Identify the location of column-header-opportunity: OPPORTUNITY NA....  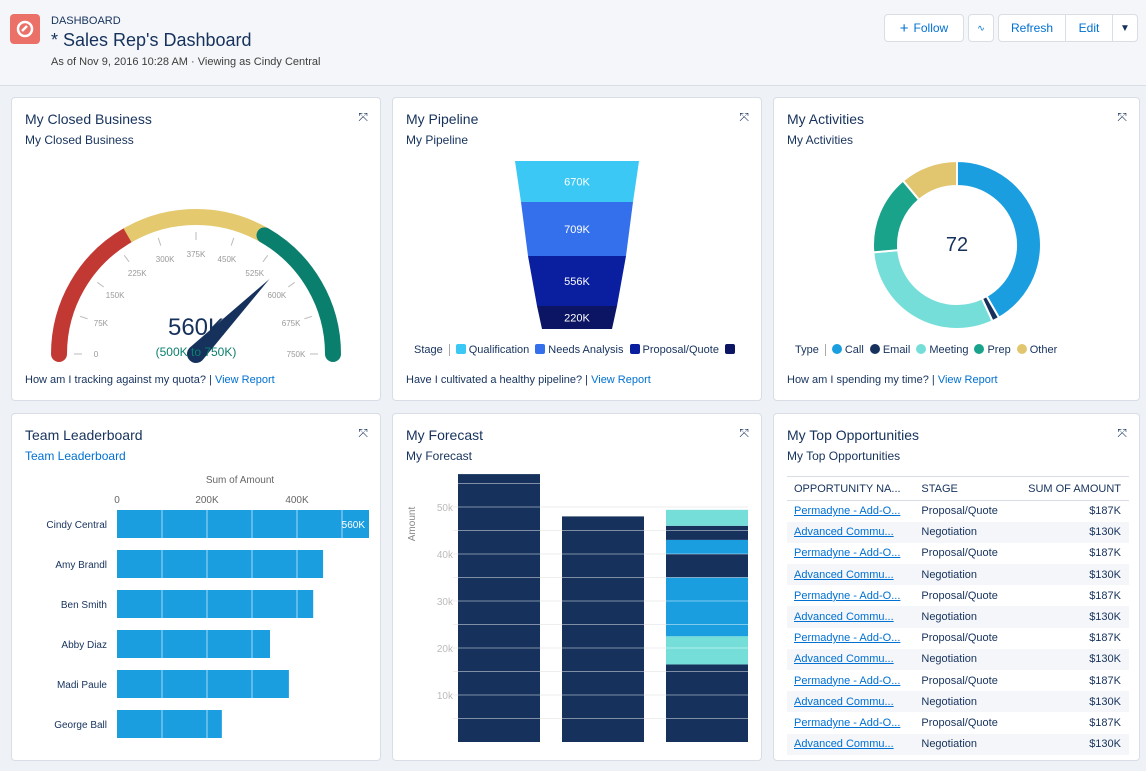
(851, 488).